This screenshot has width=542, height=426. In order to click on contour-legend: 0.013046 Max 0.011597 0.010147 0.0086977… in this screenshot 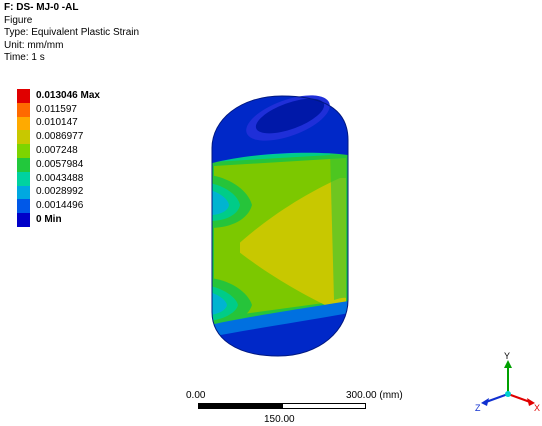, I will do `click(58, 158)`.